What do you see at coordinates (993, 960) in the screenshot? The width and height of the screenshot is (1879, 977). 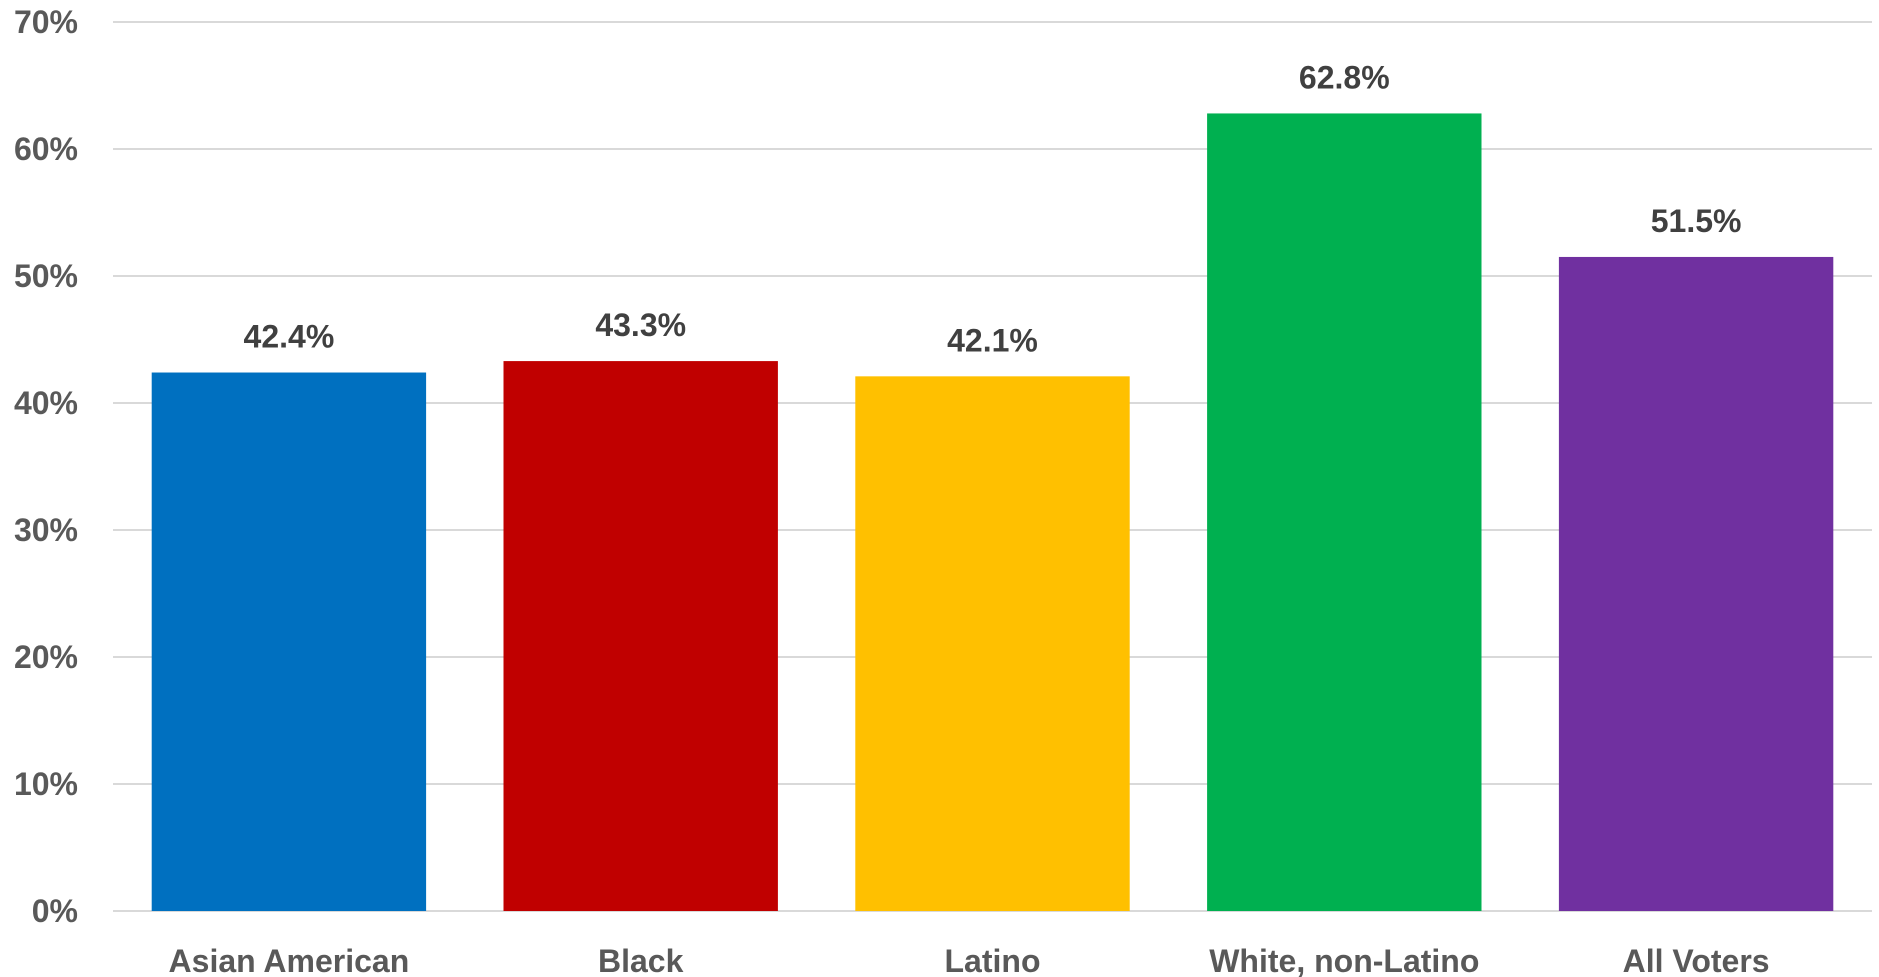 I see `category-label: Latino` at bounding box center [993, 960].